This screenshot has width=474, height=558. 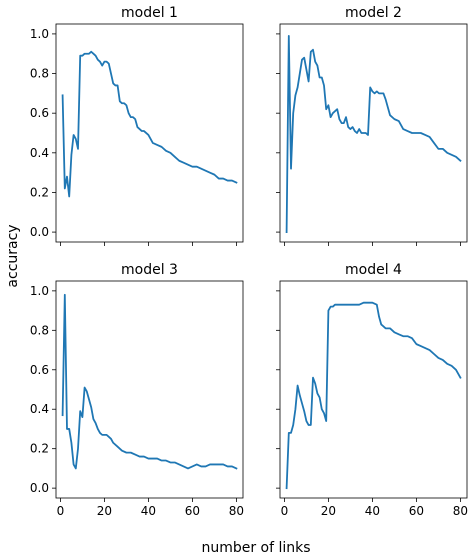 I want to click on panel-1-ytick-label-5: 1.0, so click(x=39, y=34).